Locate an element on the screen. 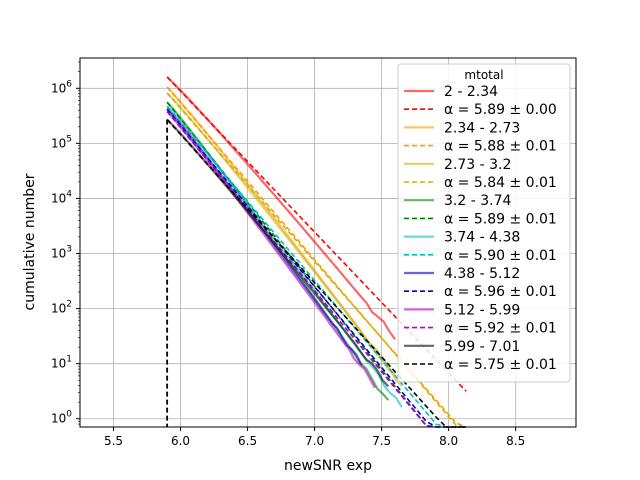 Image resolution: width=640 pixels, height=480 pixels. legend-entry: α = 5.90 ± 0.01 is located at coordinates (500, 256).